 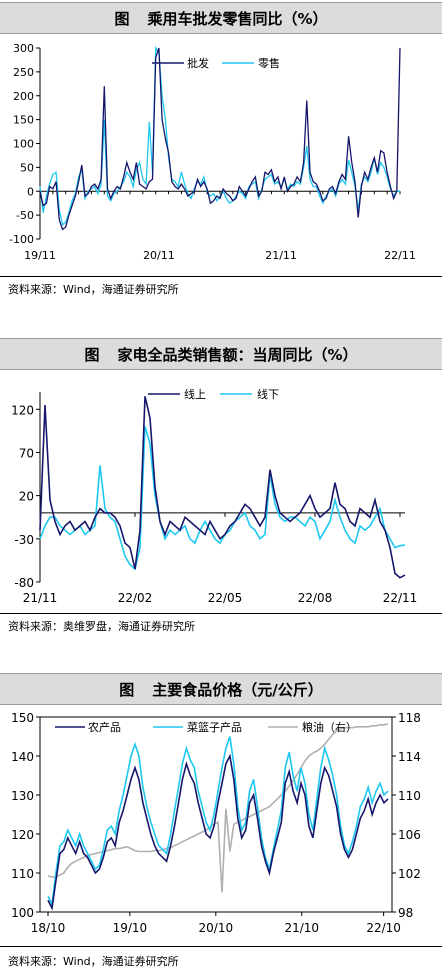 I want to click on chart3-x-tick-label: 22/10, so click(x=383, y=928).